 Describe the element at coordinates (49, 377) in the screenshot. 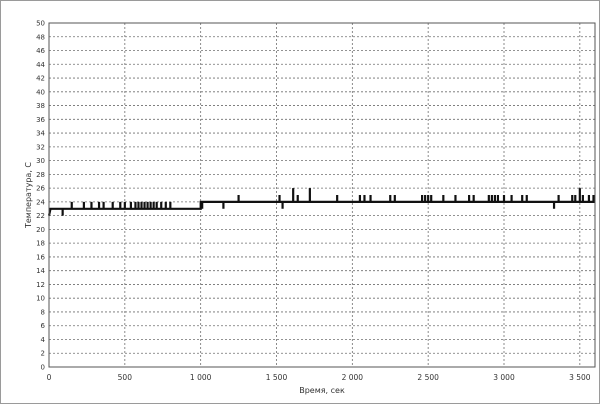

I see `x-tick-label: 0` at that location.